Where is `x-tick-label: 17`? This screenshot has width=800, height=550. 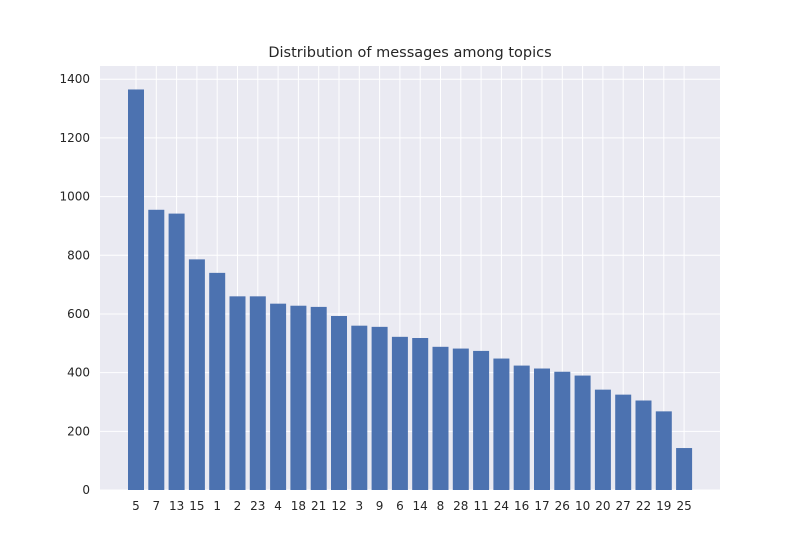
x-tick-label: 17 is located at coordinates (541, 506).